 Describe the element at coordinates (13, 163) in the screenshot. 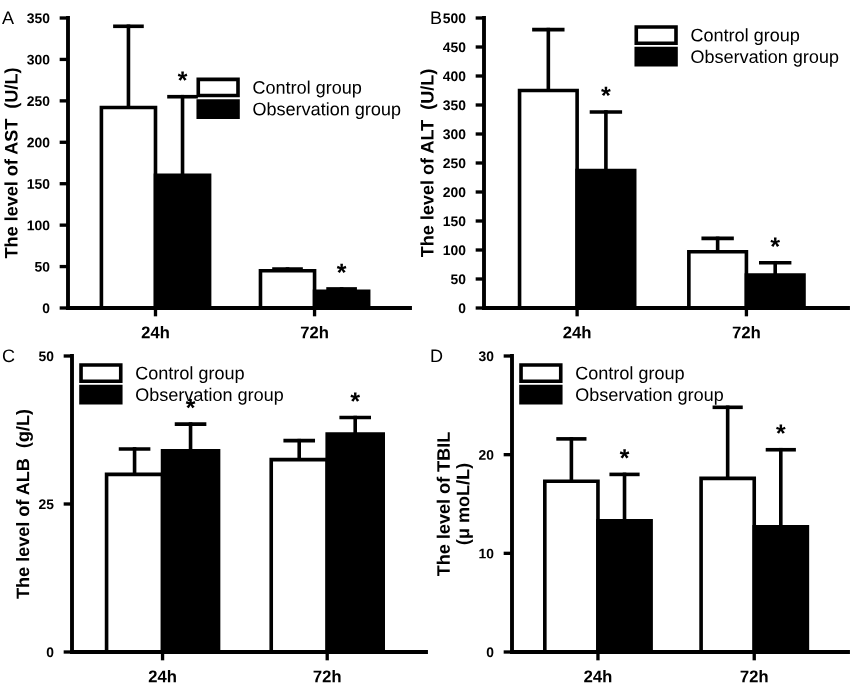

I see `y-axis-title: The level of AST (U/L)` at that location.